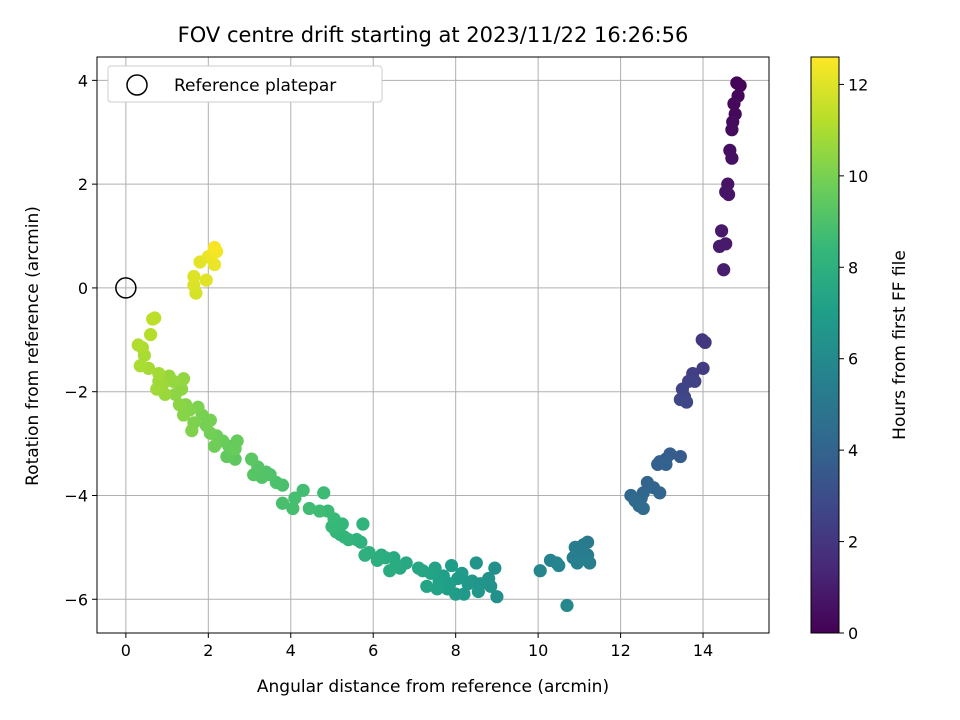 This screenshot has width=960, height=720. Describe the element at coordinates (853, 267) in the screenshot. I see `colorbar-tick-label: 8` at that location.